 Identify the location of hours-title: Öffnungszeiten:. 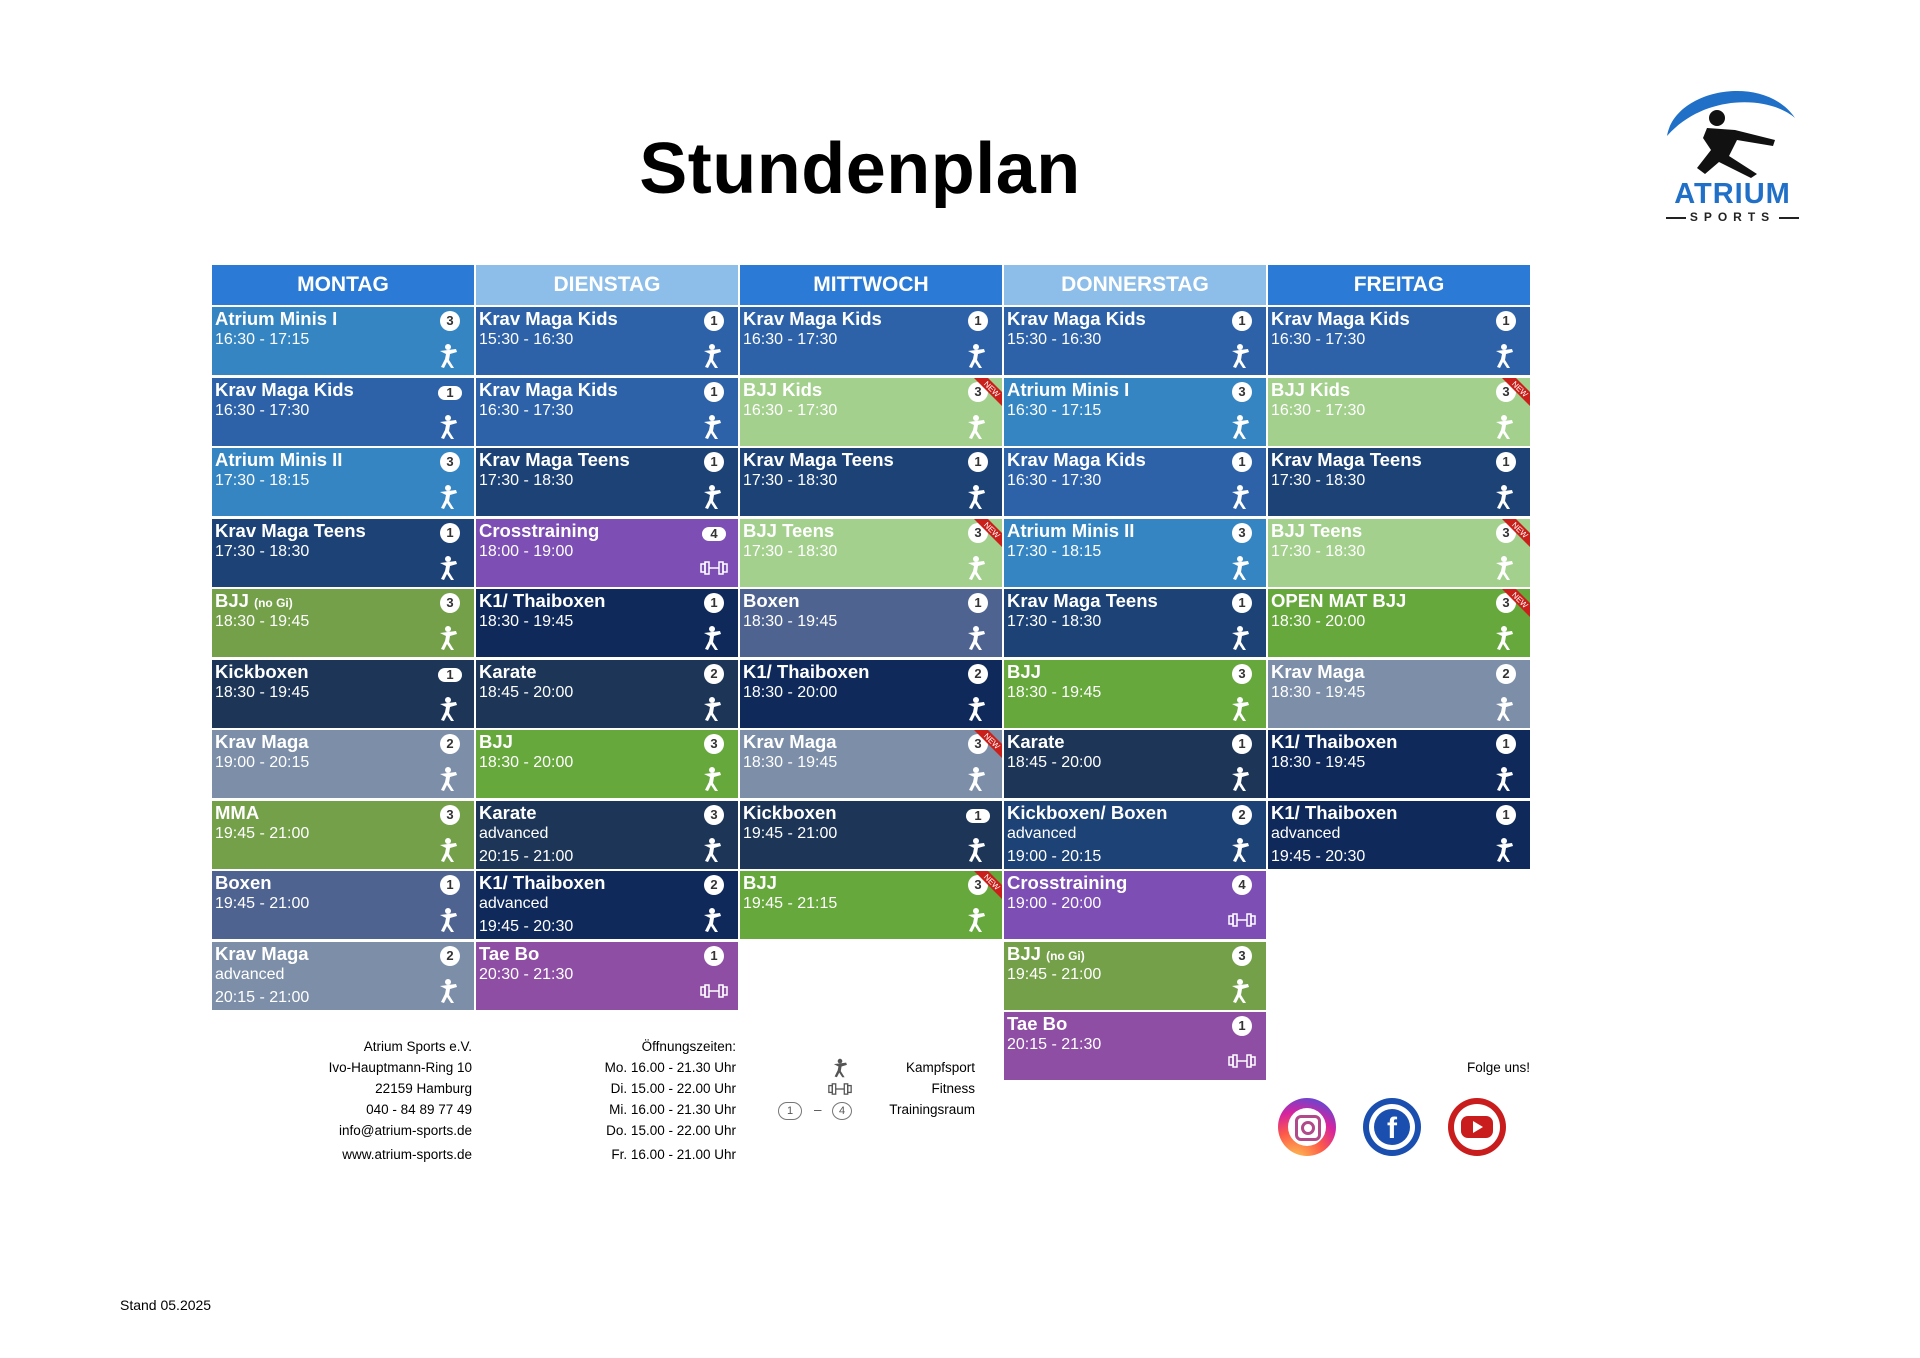
(688, 1046).